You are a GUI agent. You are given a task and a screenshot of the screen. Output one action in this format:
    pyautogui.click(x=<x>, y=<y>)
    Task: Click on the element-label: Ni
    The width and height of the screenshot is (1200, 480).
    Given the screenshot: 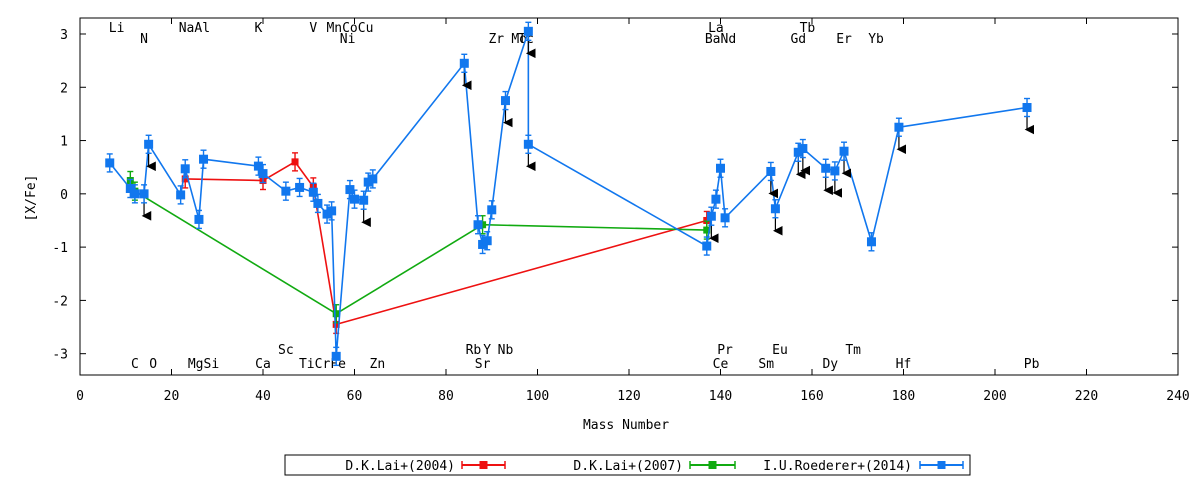 What is the action you would take?
    pyautogui.click(x=348, y=39)
    